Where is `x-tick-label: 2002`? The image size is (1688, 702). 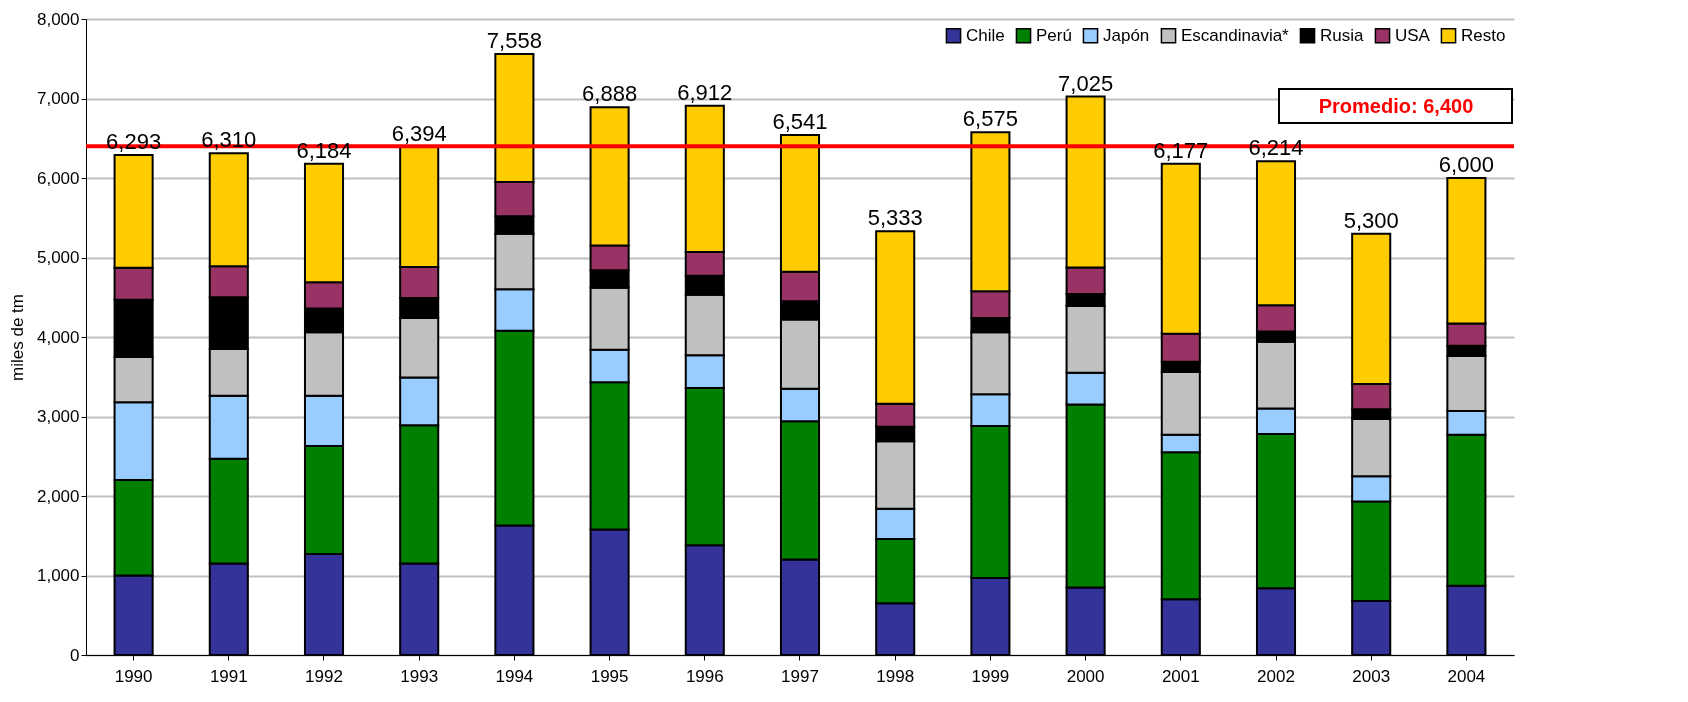 x-tick-label: 2002 is located at coordinates (1276, 676).